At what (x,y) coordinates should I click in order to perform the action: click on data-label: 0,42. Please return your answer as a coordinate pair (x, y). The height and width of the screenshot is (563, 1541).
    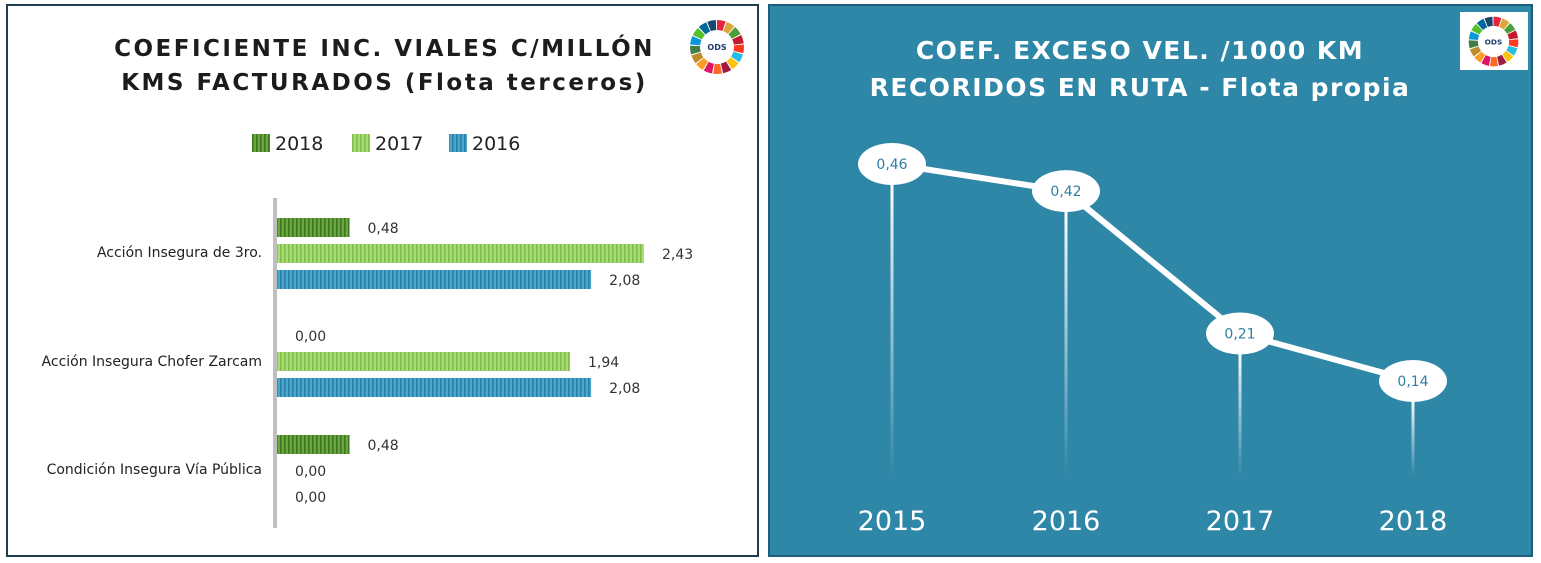
    Looking at the image, I should click on (1065, 192).